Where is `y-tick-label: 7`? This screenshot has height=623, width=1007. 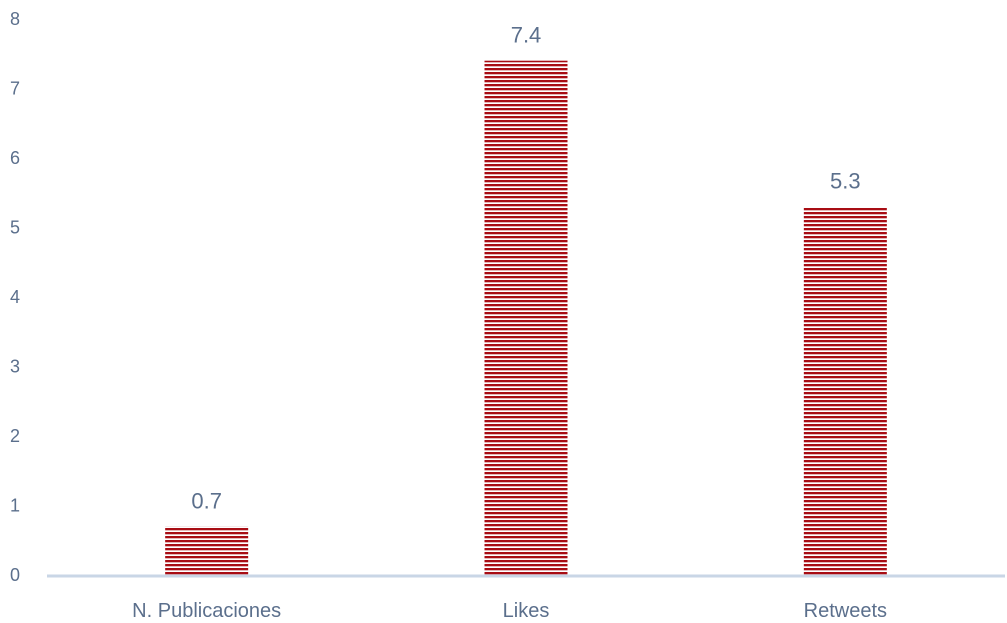
y-tick-label: 7 is located at coordinates (15, 89).